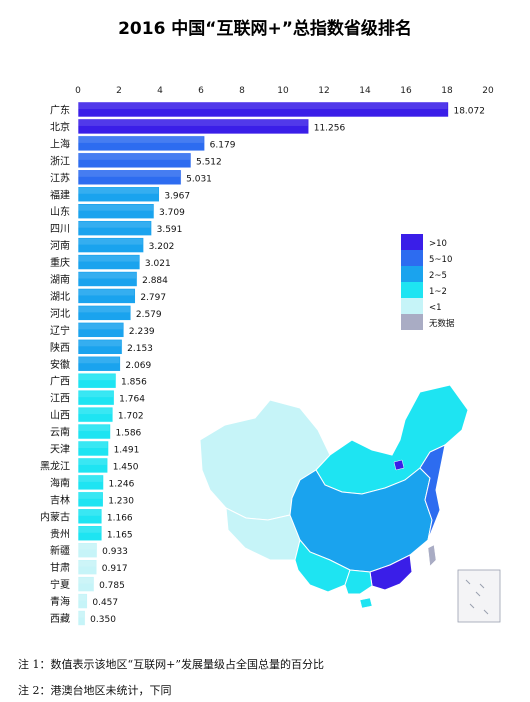 Image resolution: width=530 pixels, height=702 pixels. I want to click on value-label: 2.239, so click(142, 332).